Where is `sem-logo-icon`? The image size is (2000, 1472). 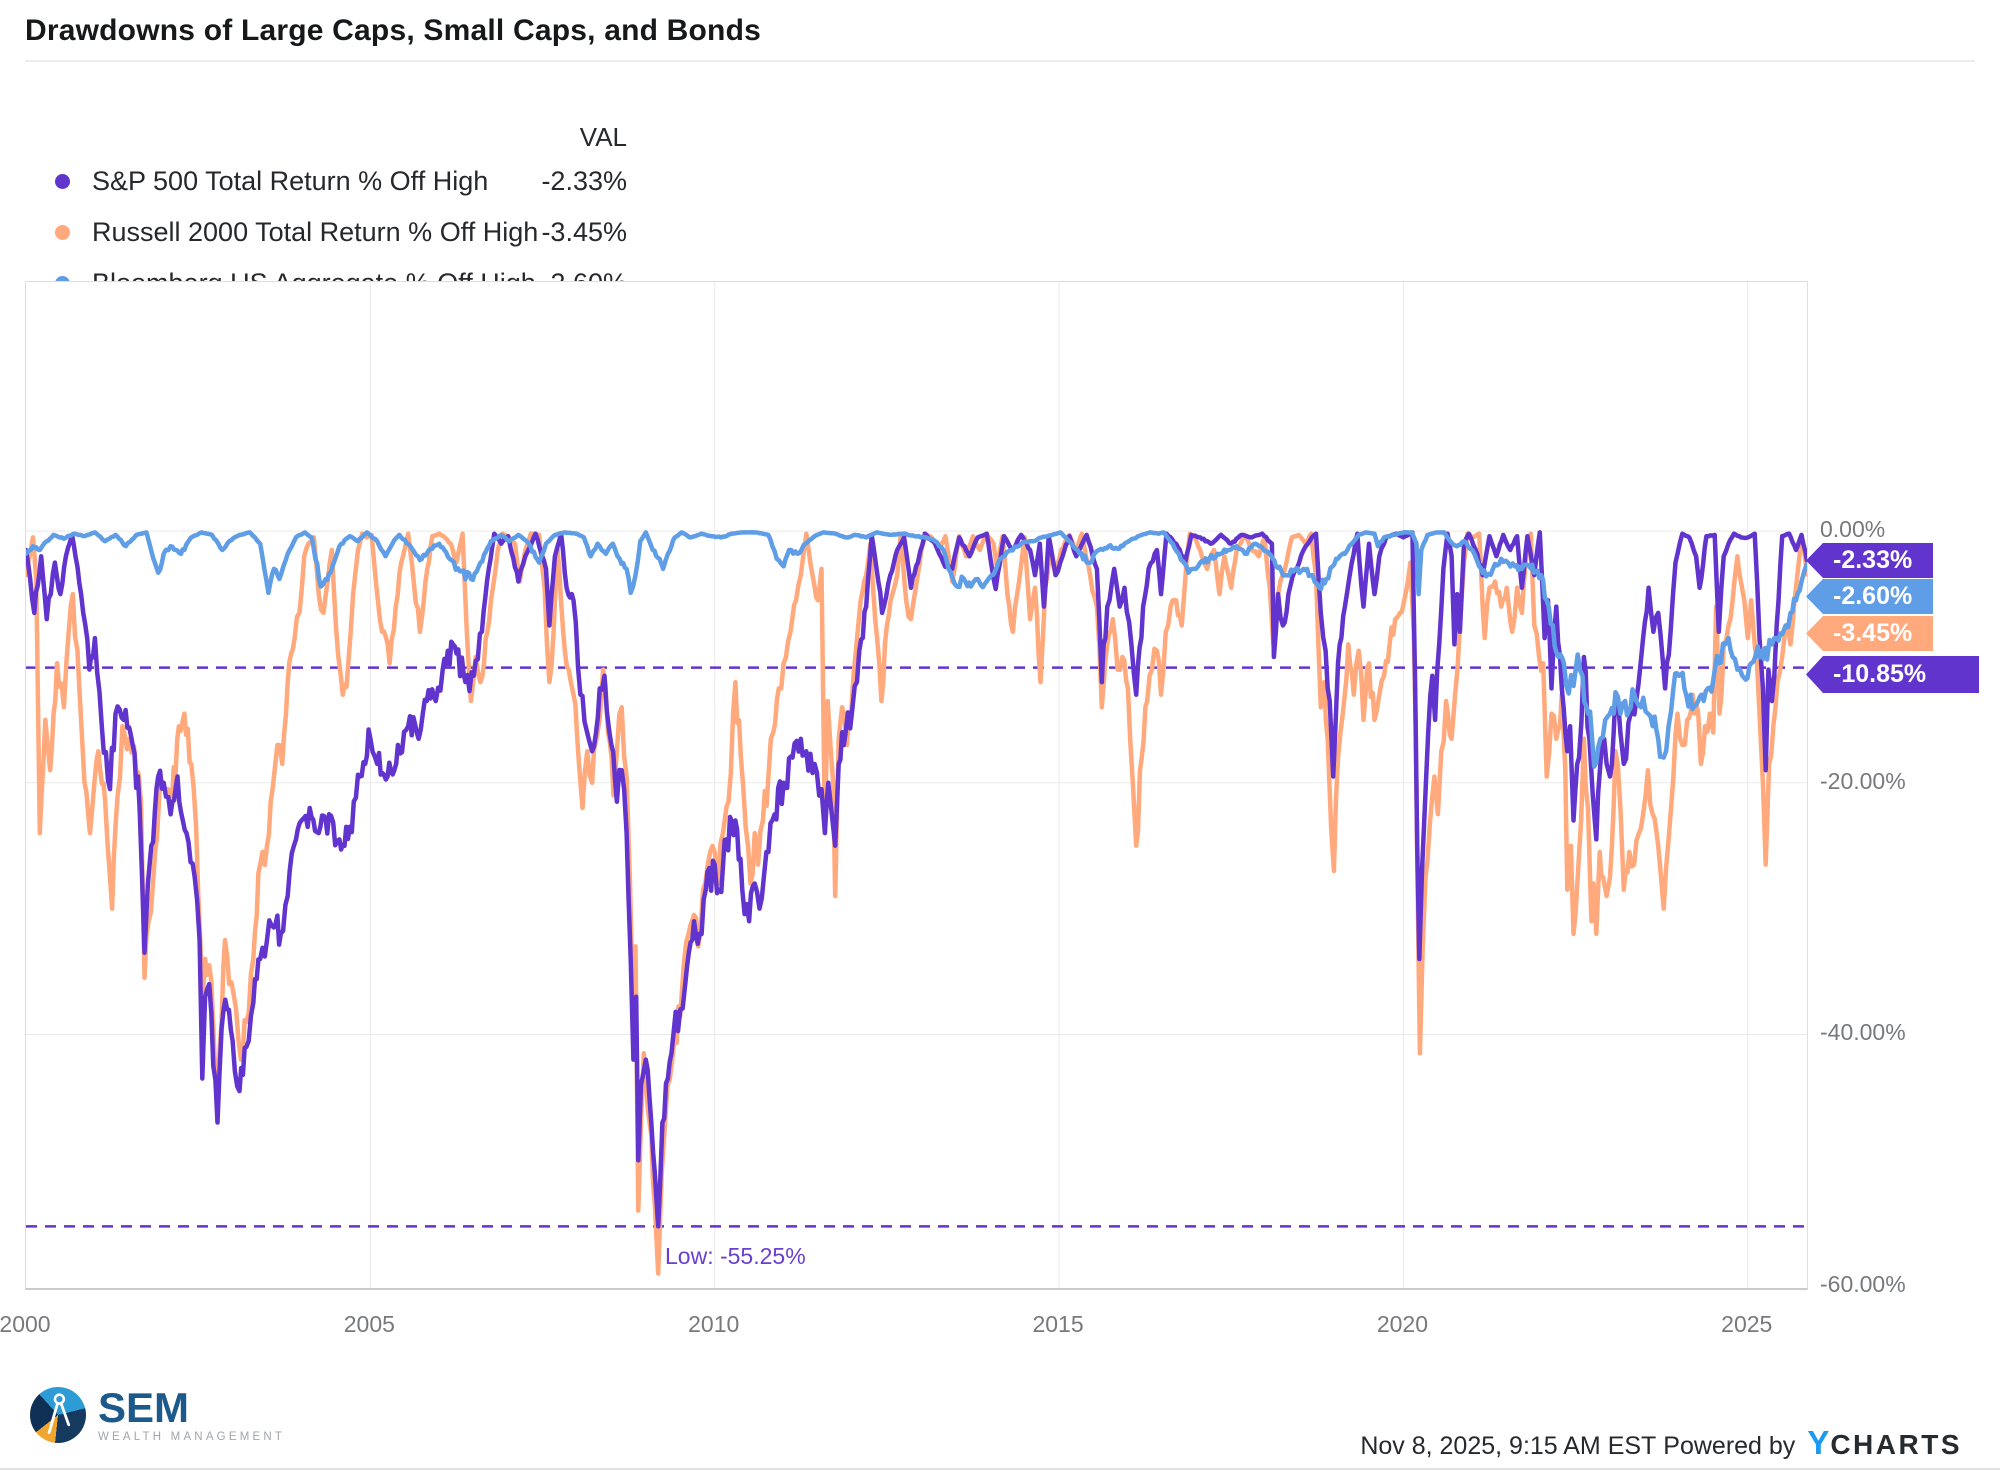 sem-logo-icon is located at coordinates (58, 1415).